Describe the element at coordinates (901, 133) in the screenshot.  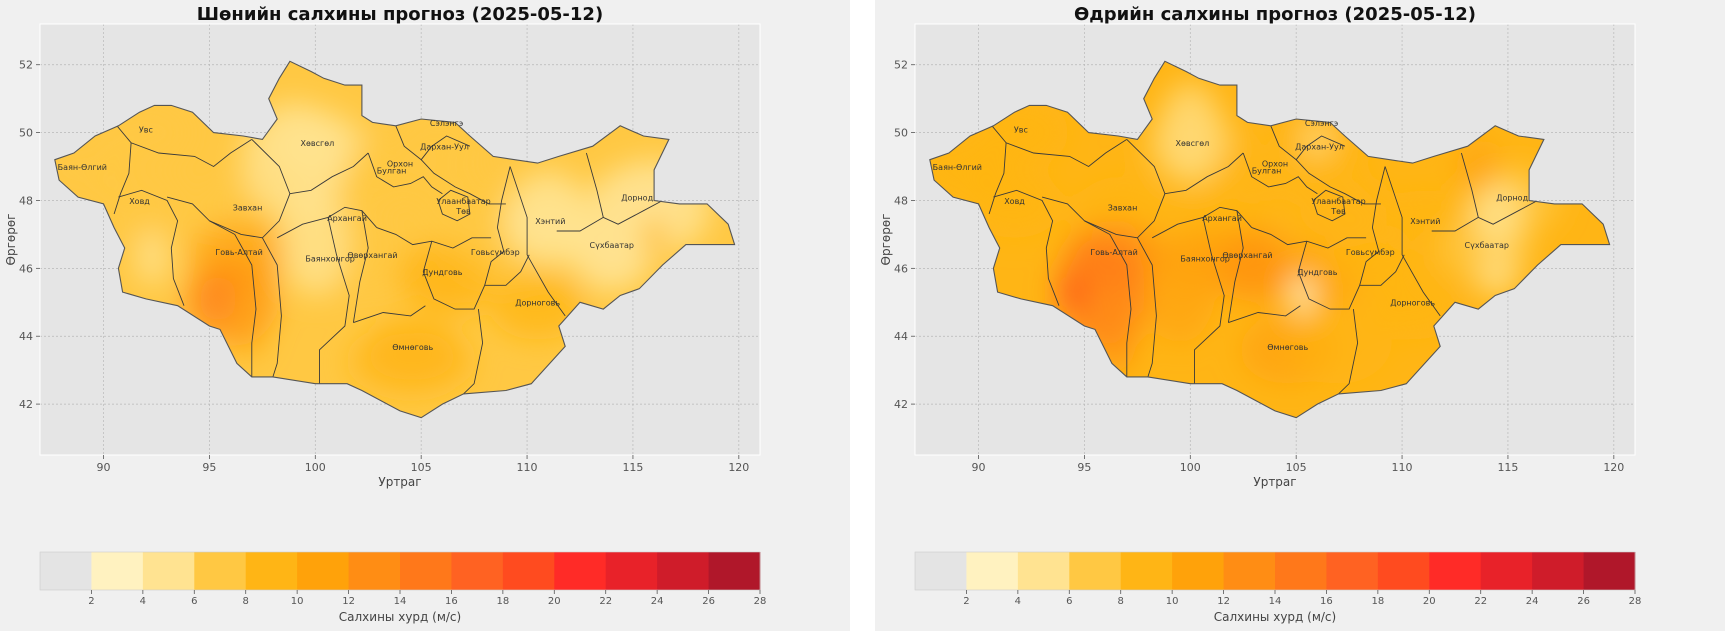
I see `y-tick-label: 50` at that location.